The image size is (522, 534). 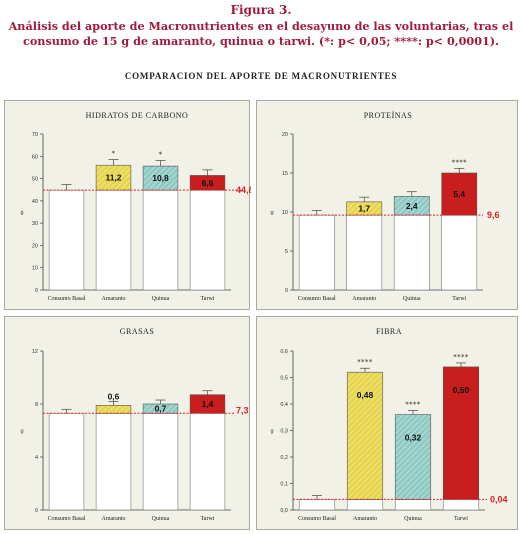 What do you see at coordinates (114, 396) in the screenshot?
I see `increment-label: 0,6` at bounding box center [114, 396].